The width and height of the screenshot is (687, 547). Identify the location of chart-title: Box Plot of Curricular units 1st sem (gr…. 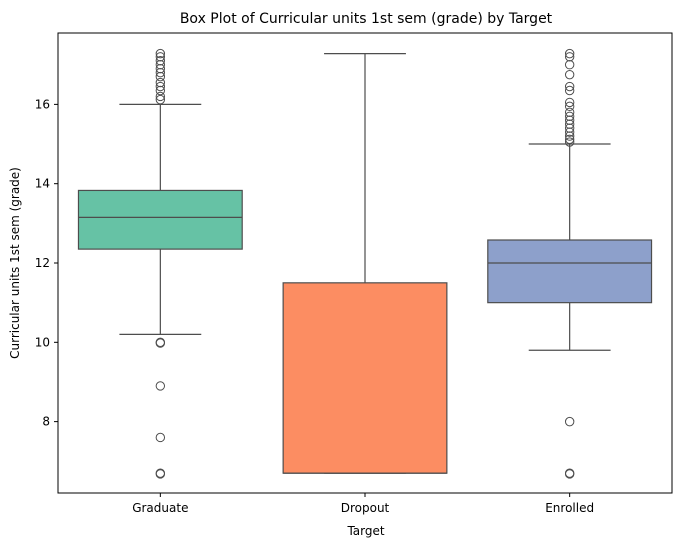
(366, 19).